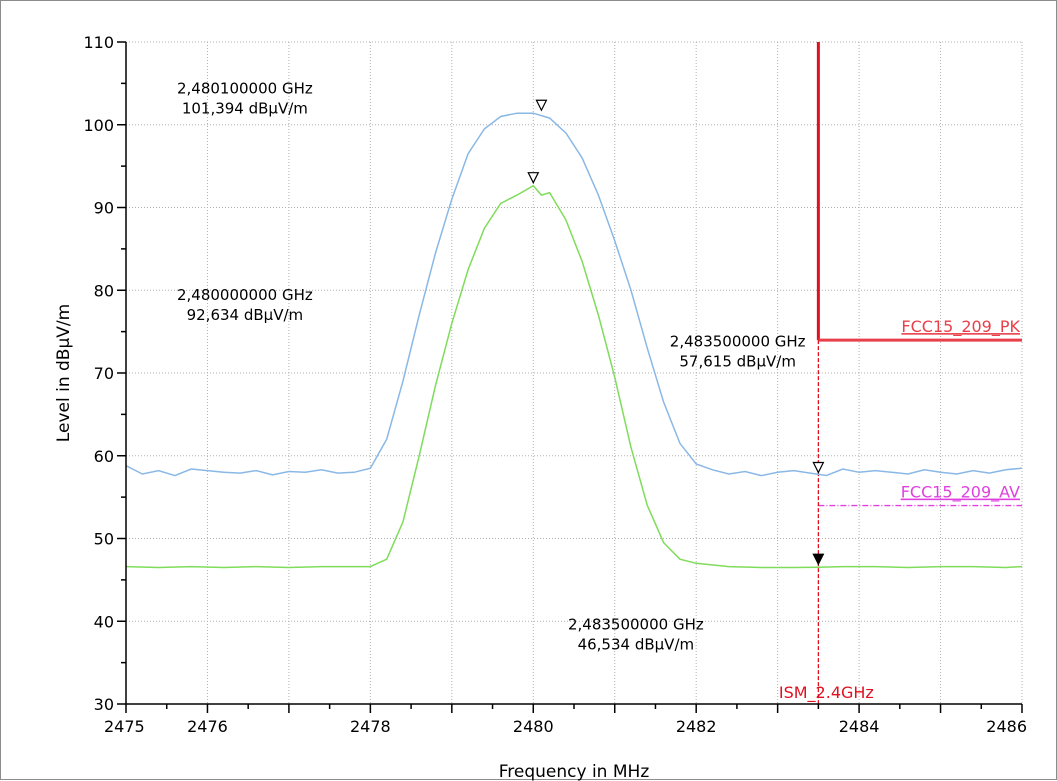  I want to click on y-tick-label: 90, so click(104, 208).